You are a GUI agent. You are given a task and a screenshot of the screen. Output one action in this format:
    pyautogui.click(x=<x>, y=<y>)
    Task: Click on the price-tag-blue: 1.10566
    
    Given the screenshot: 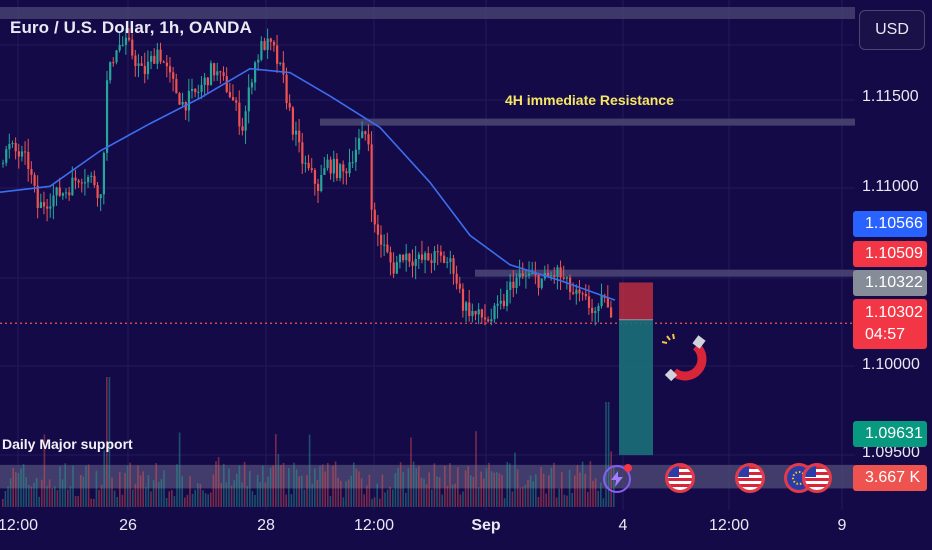 What is the action you would take?
    pyautogui.click(x=890, y=224)
    